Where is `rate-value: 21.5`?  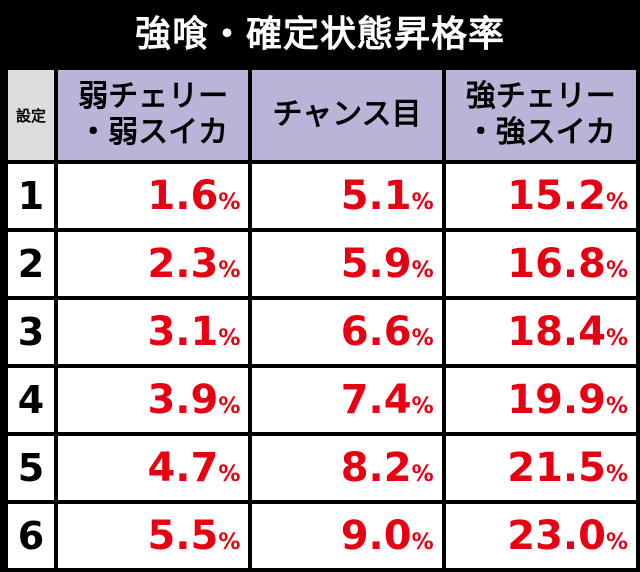
rate-value: 21.5 is located at coordinates (556, 468).